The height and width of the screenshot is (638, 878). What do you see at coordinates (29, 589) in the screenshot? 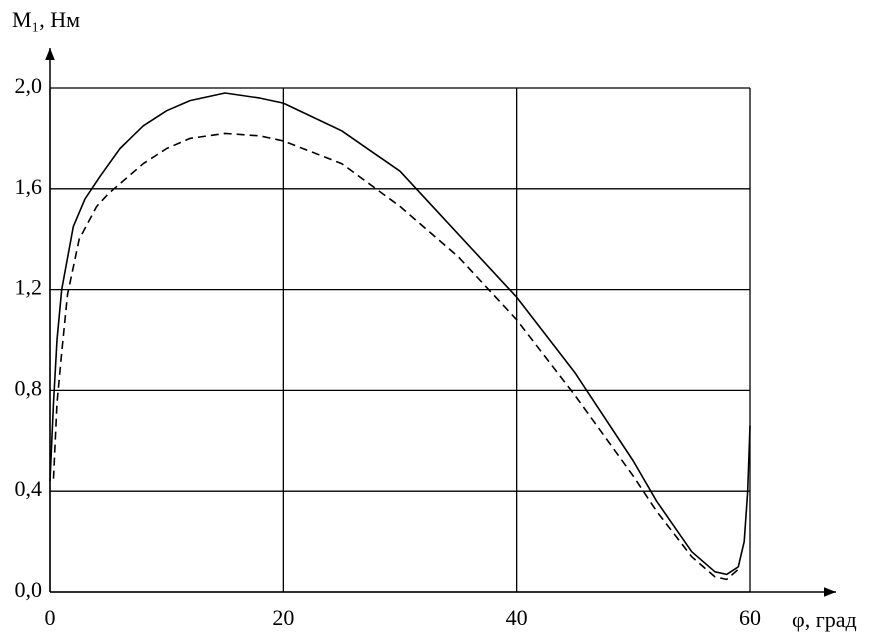
I see `y-tick-label: 0,0` at bounding box center [29, 589].